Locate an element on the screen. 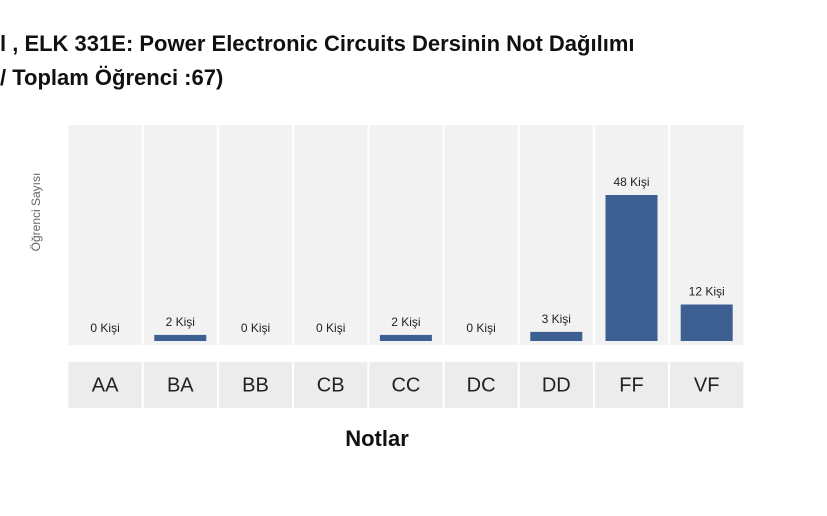 This screenshot has height=516, width=827. x-tick-label: AA is located at coordinates (105, 385).